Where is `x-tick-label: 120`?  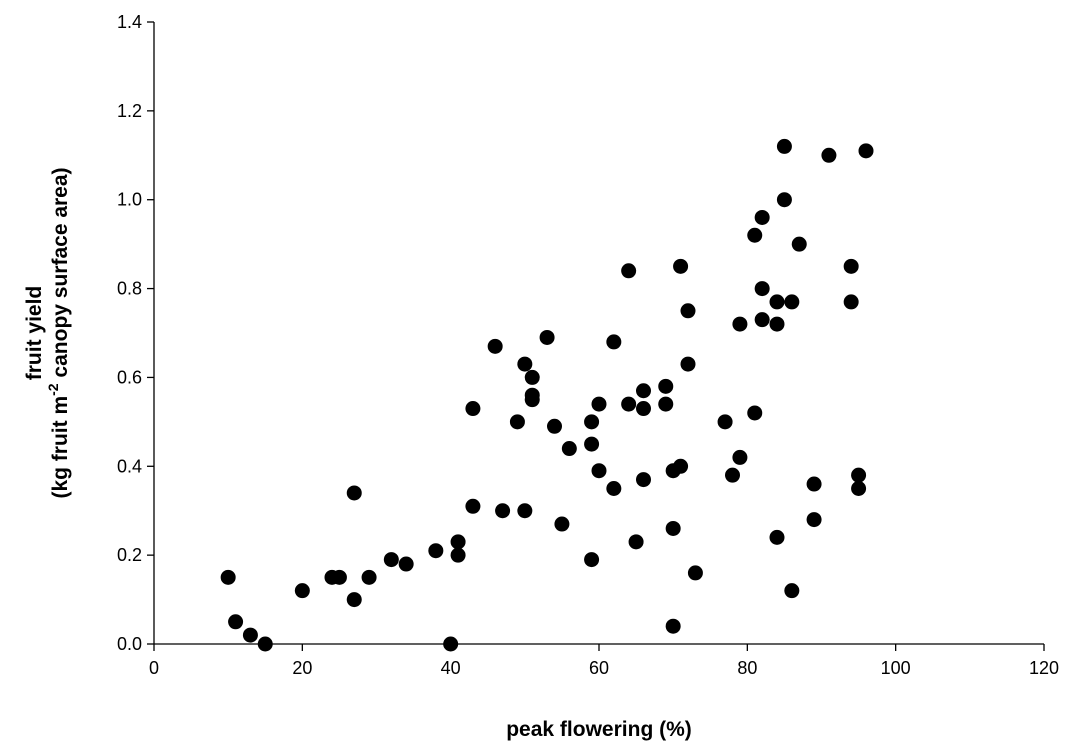 x-tick-label: 120 is located at coordinates (1044, 668).